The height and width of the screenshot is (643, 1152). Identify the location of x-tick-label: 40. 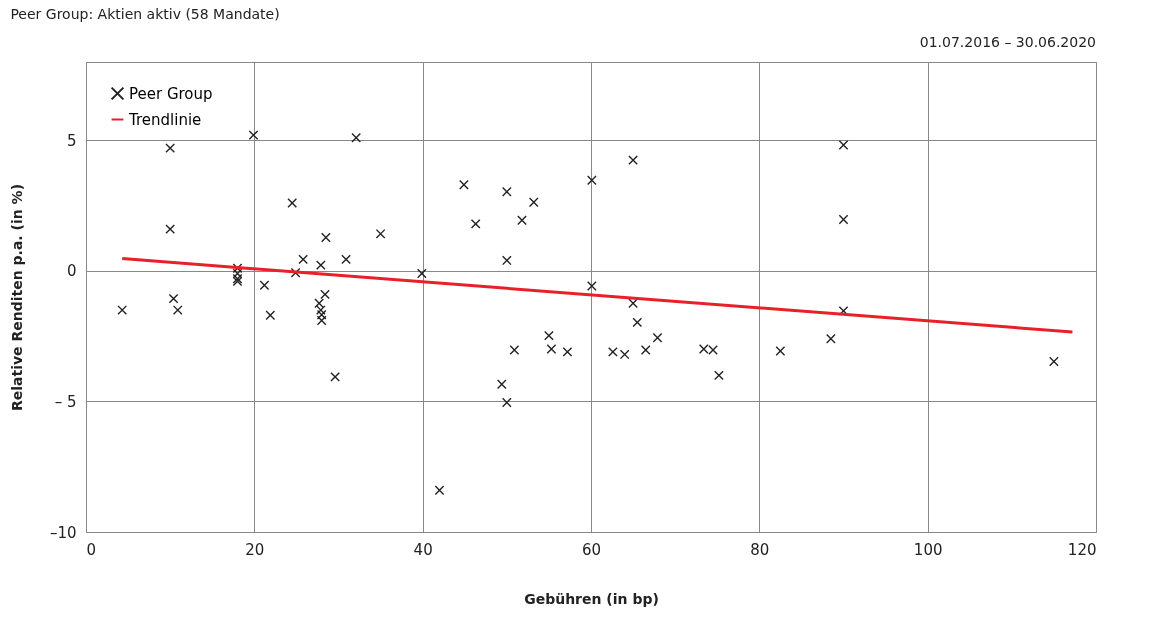
(423, 549).